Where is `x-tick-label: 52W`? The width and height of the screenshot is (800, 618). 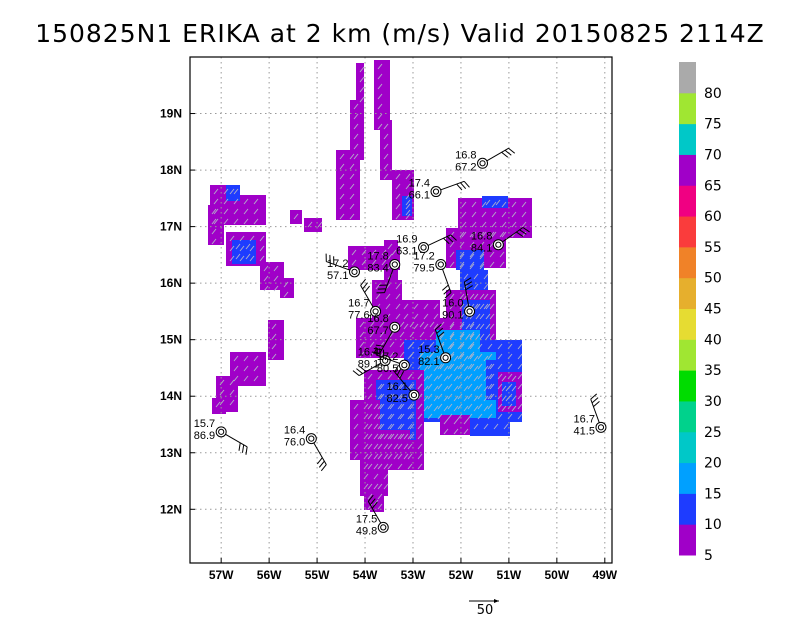
x-tick-label: 52W is located at coordinates (461, 575).